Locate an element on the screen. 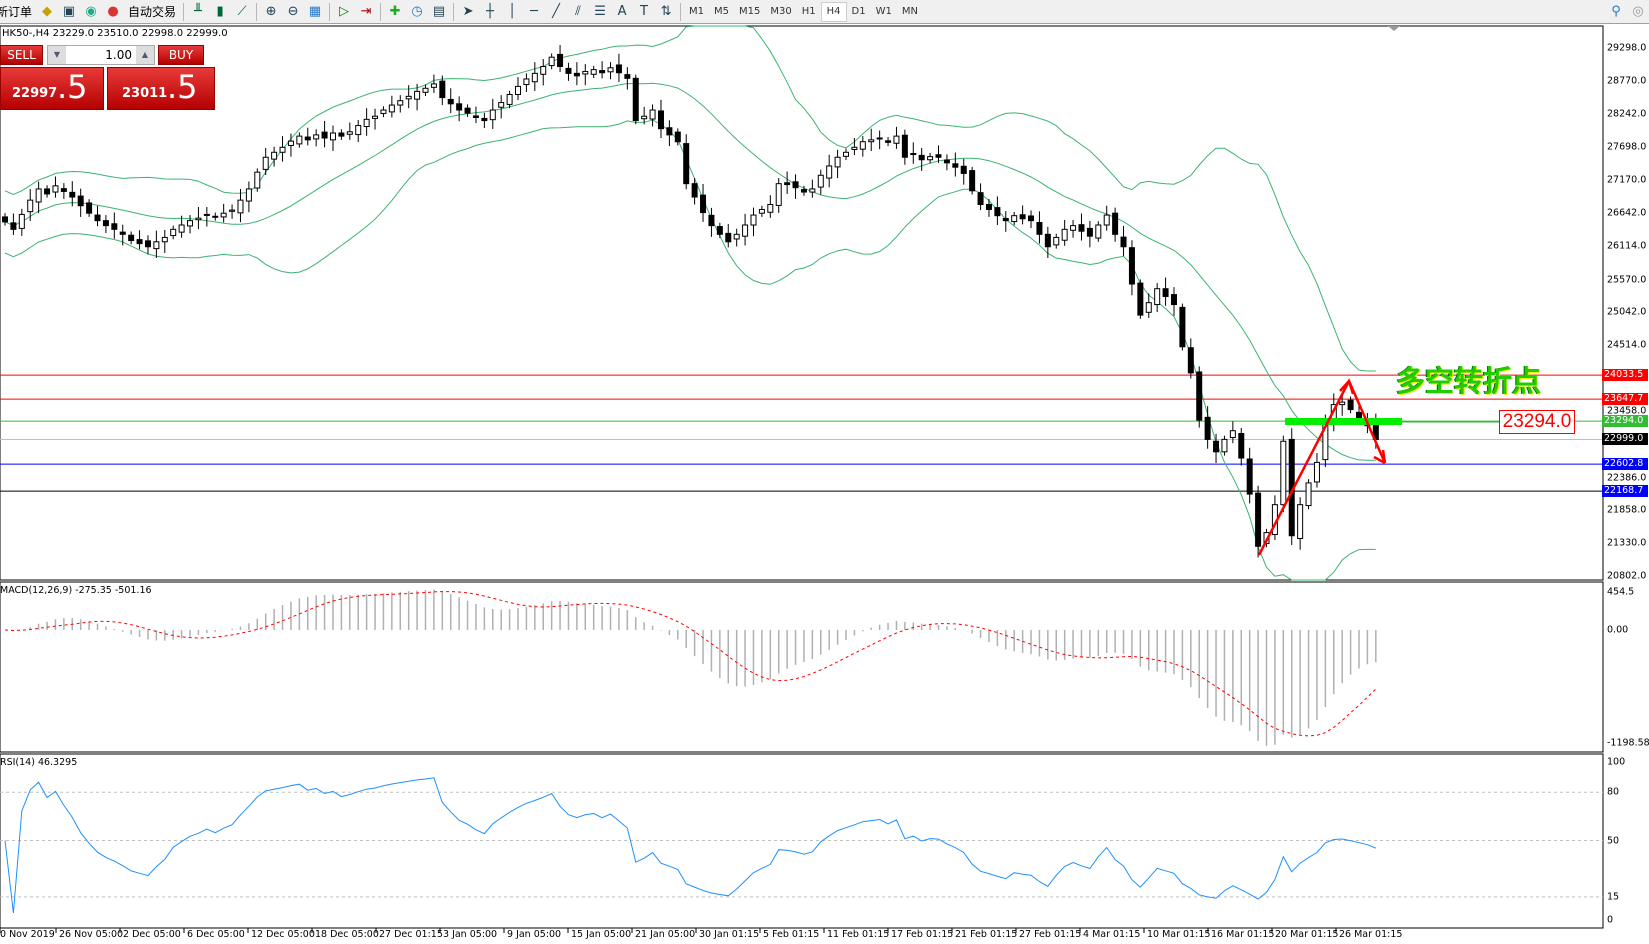  gold-bars-icon: ◆ is located at coordinates (47, 11).